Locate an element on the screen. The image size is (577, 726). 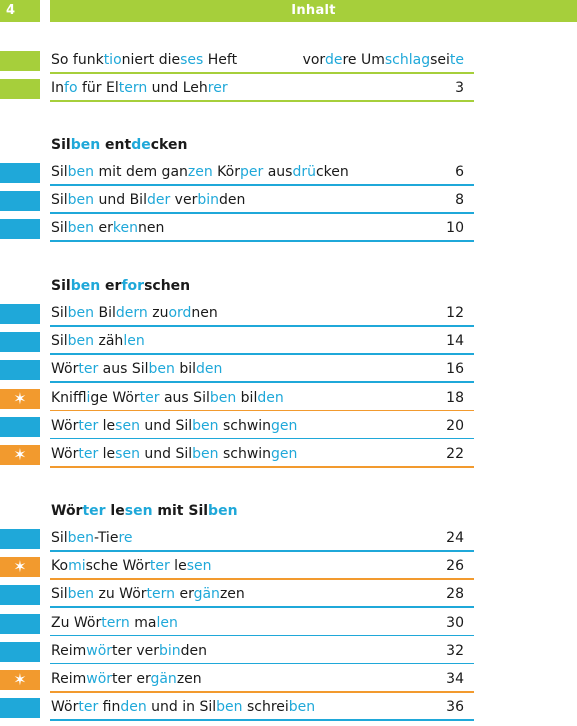
syllable-highlight: li is located at coordinates (88, 397).